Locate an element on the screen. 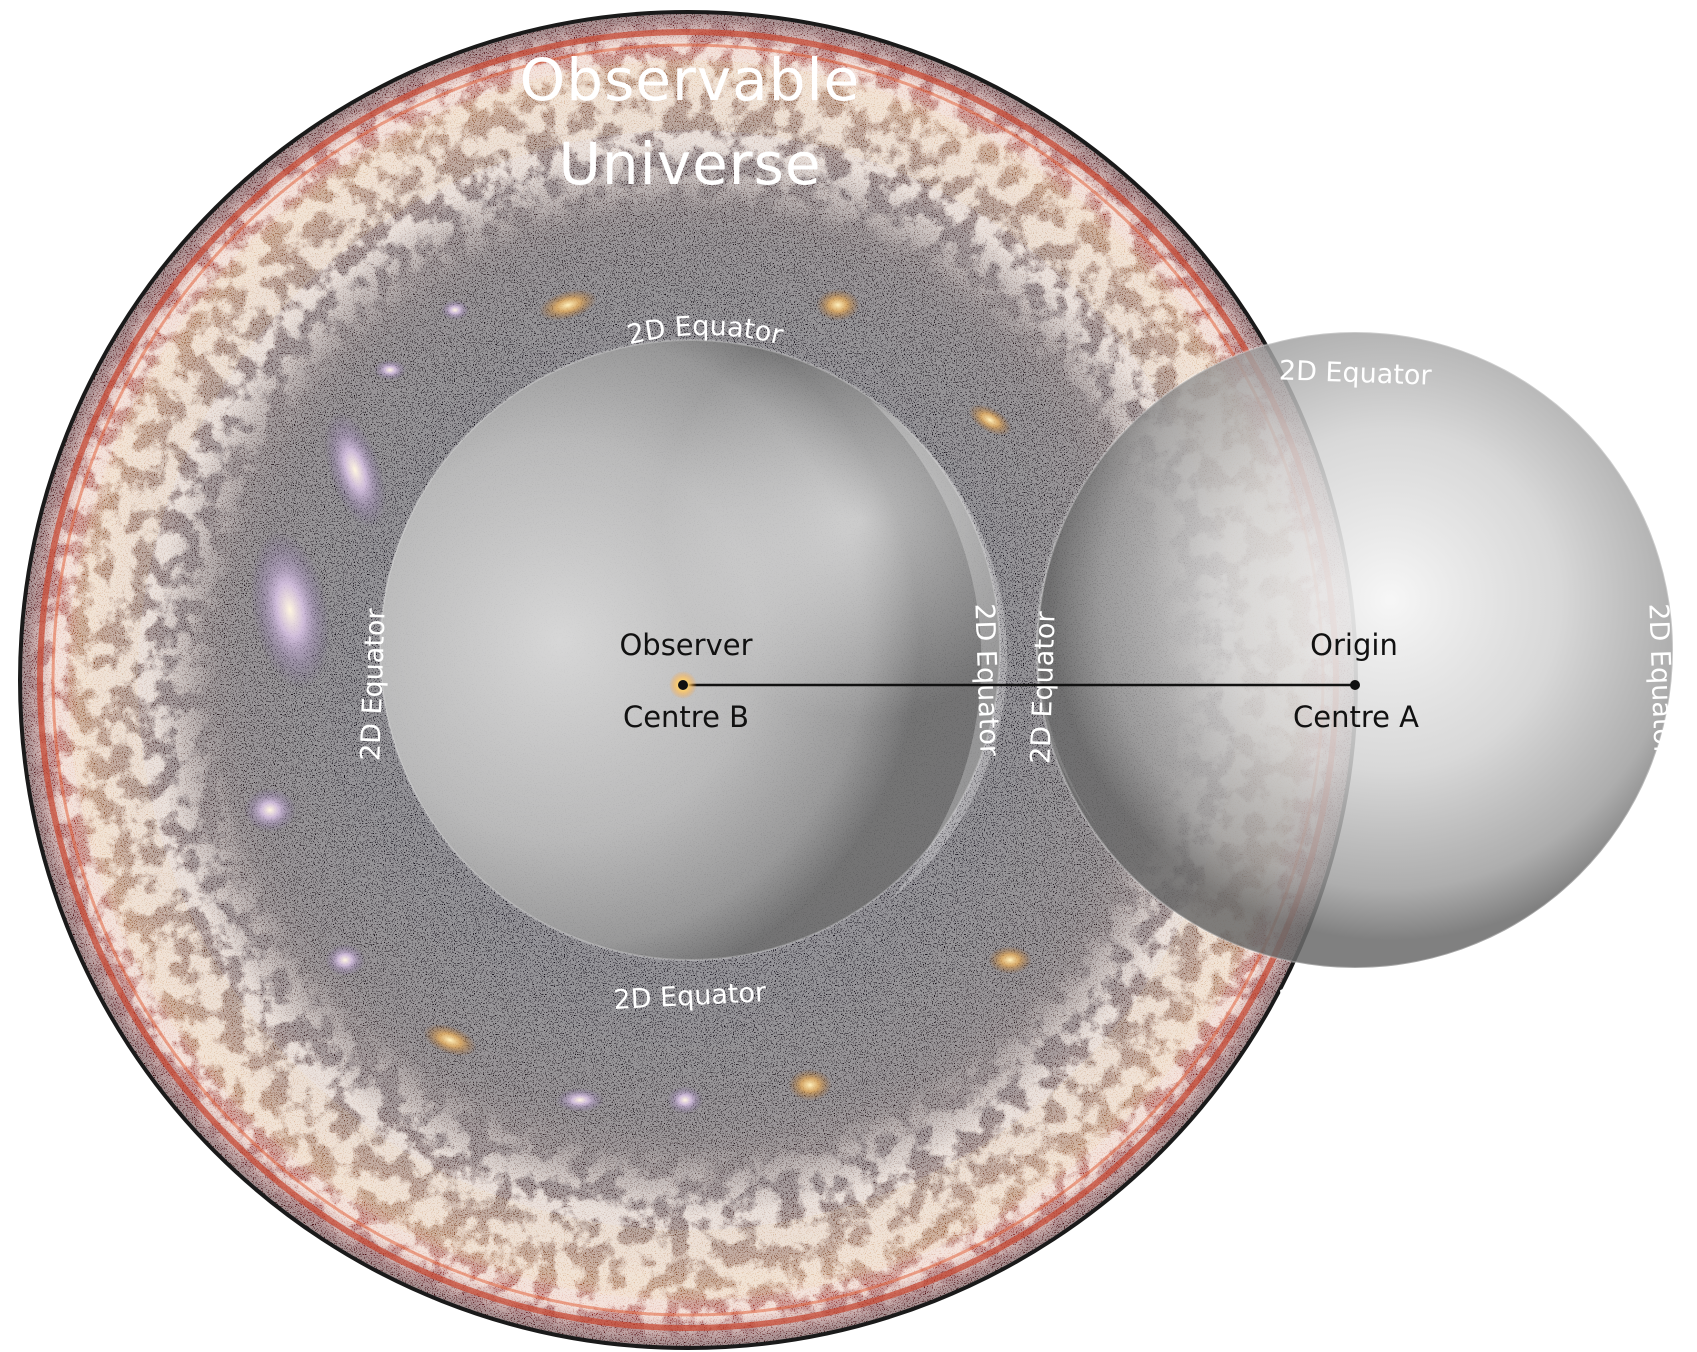 The image size is (1697, 1352). origin-point is located at coordinates (1355, 685).